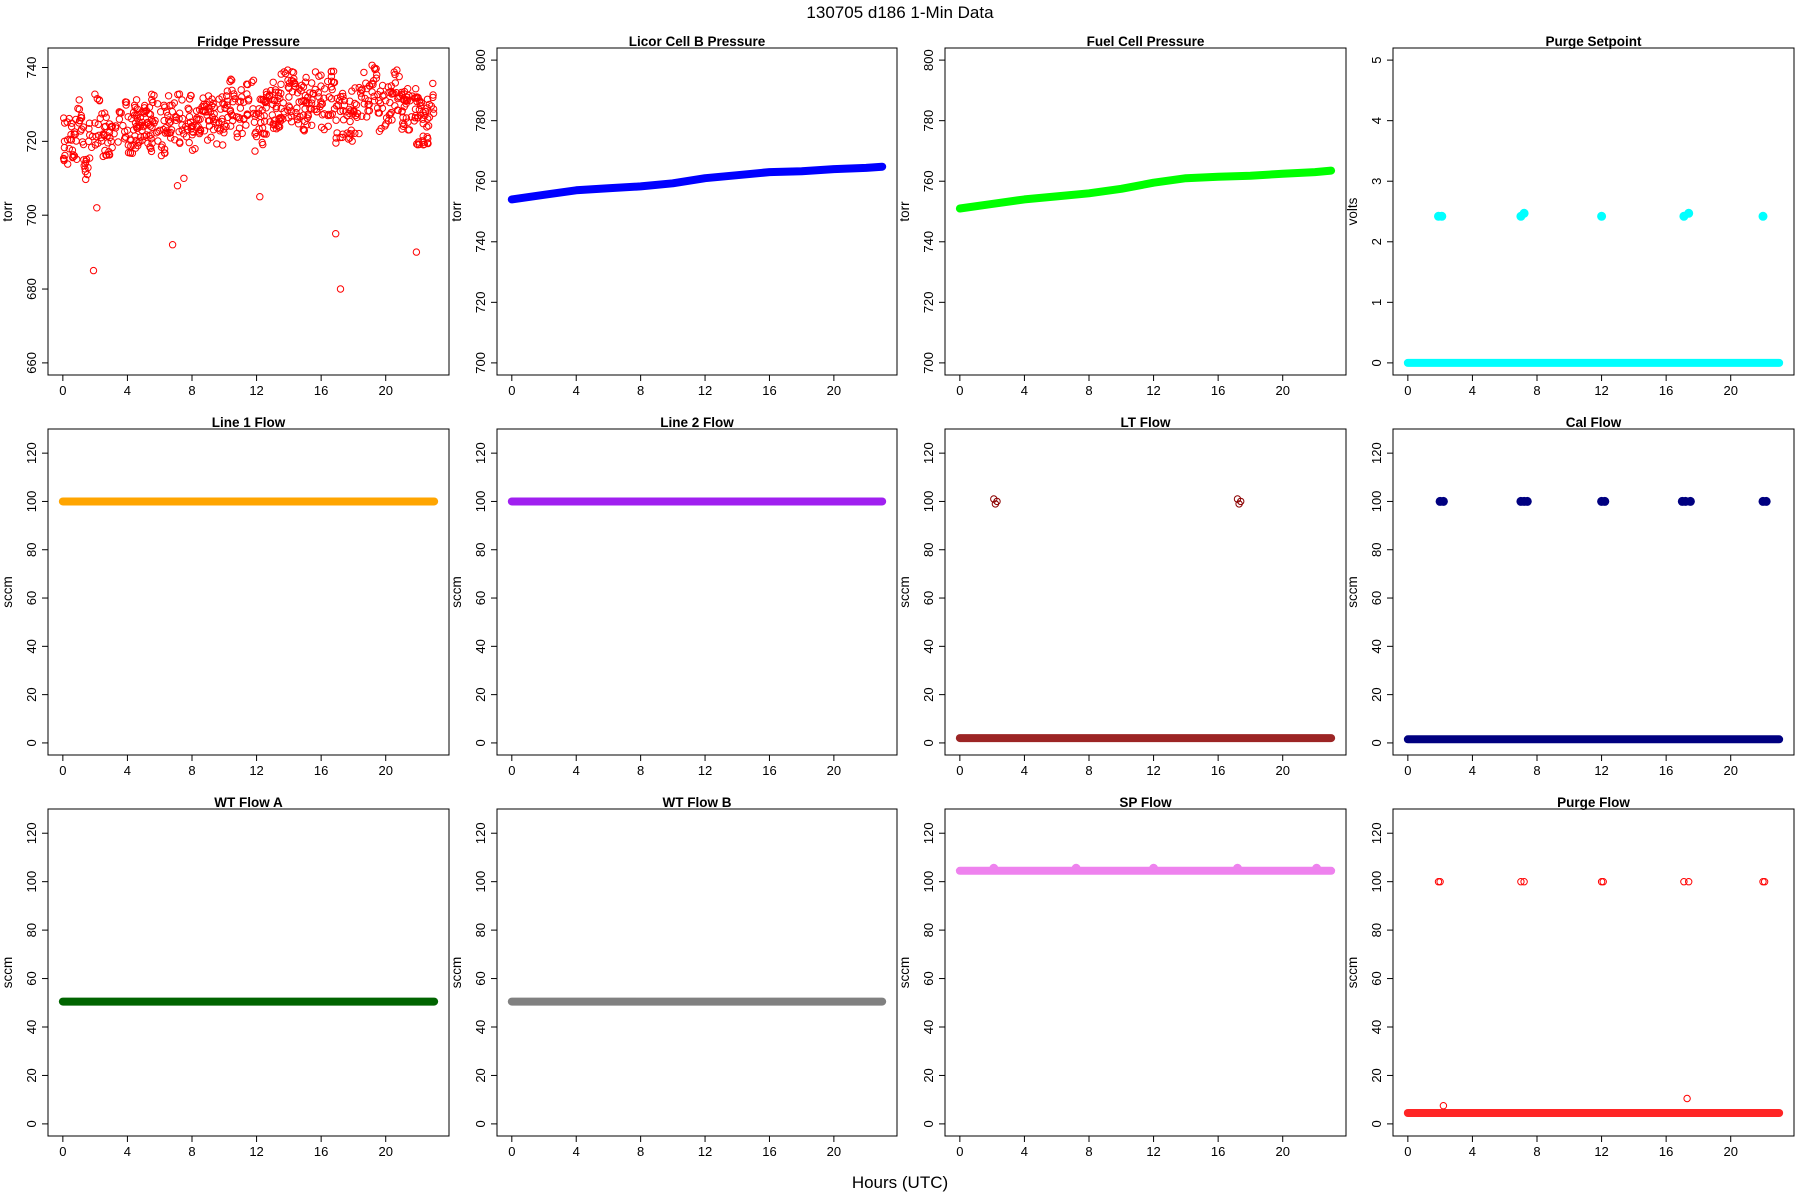 The image size is (1800, 1200). What do you see at coordinates (1666, 770) in the screenshot?
I see `x-tick-label: 16` at bounding box center [1666, 770].